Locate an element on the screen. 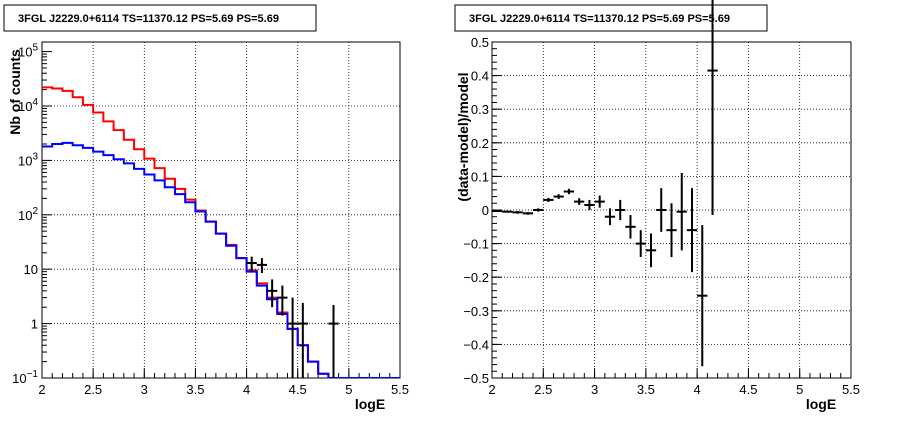 Image resolution: width=898 pixels, height=421 pixels. y-tick-label: 0.2 is located at coordinates (480, 143).